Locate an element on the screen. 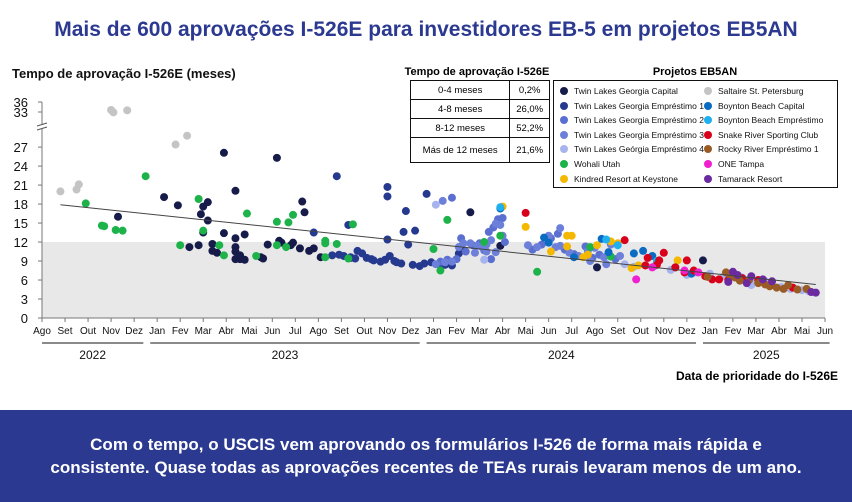 The width and height of the screenshot is (852, 502). y-tick-label: 27 is located at coordinates (21, 147).